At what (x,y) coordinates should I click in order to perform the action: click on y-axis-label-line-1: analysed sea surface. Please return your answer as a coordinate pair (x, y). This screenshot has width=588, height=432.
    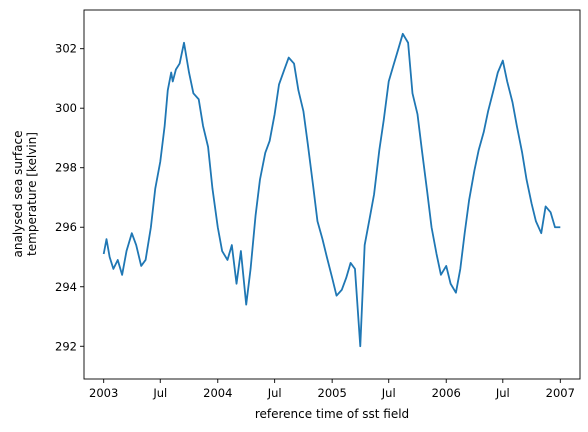
    Looking at the image, I should click on (18, 194).